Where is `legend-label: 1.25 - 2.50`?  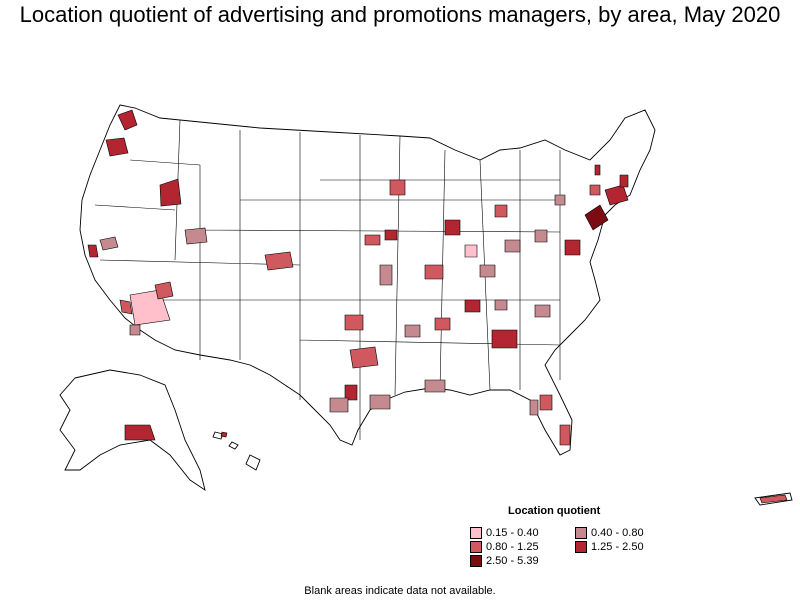
legend-label: 1.25 - 2.50 is located at coordinates (617, 547).